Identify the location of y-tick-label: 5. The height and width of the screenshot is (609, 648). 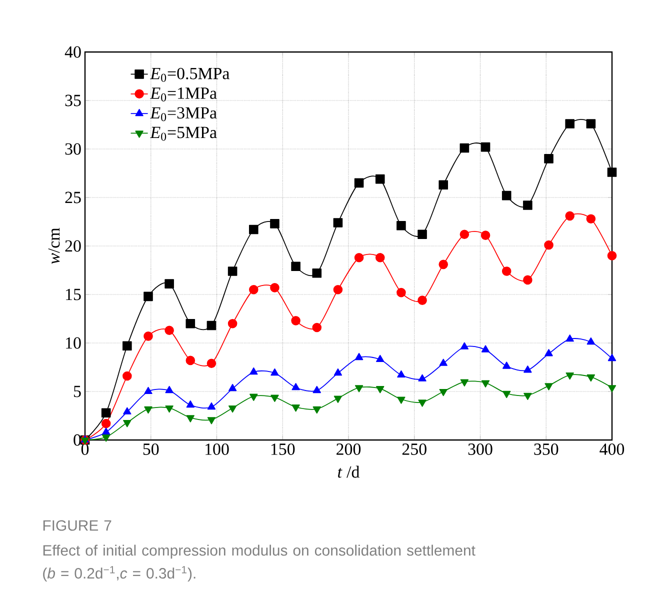
(77, 392).